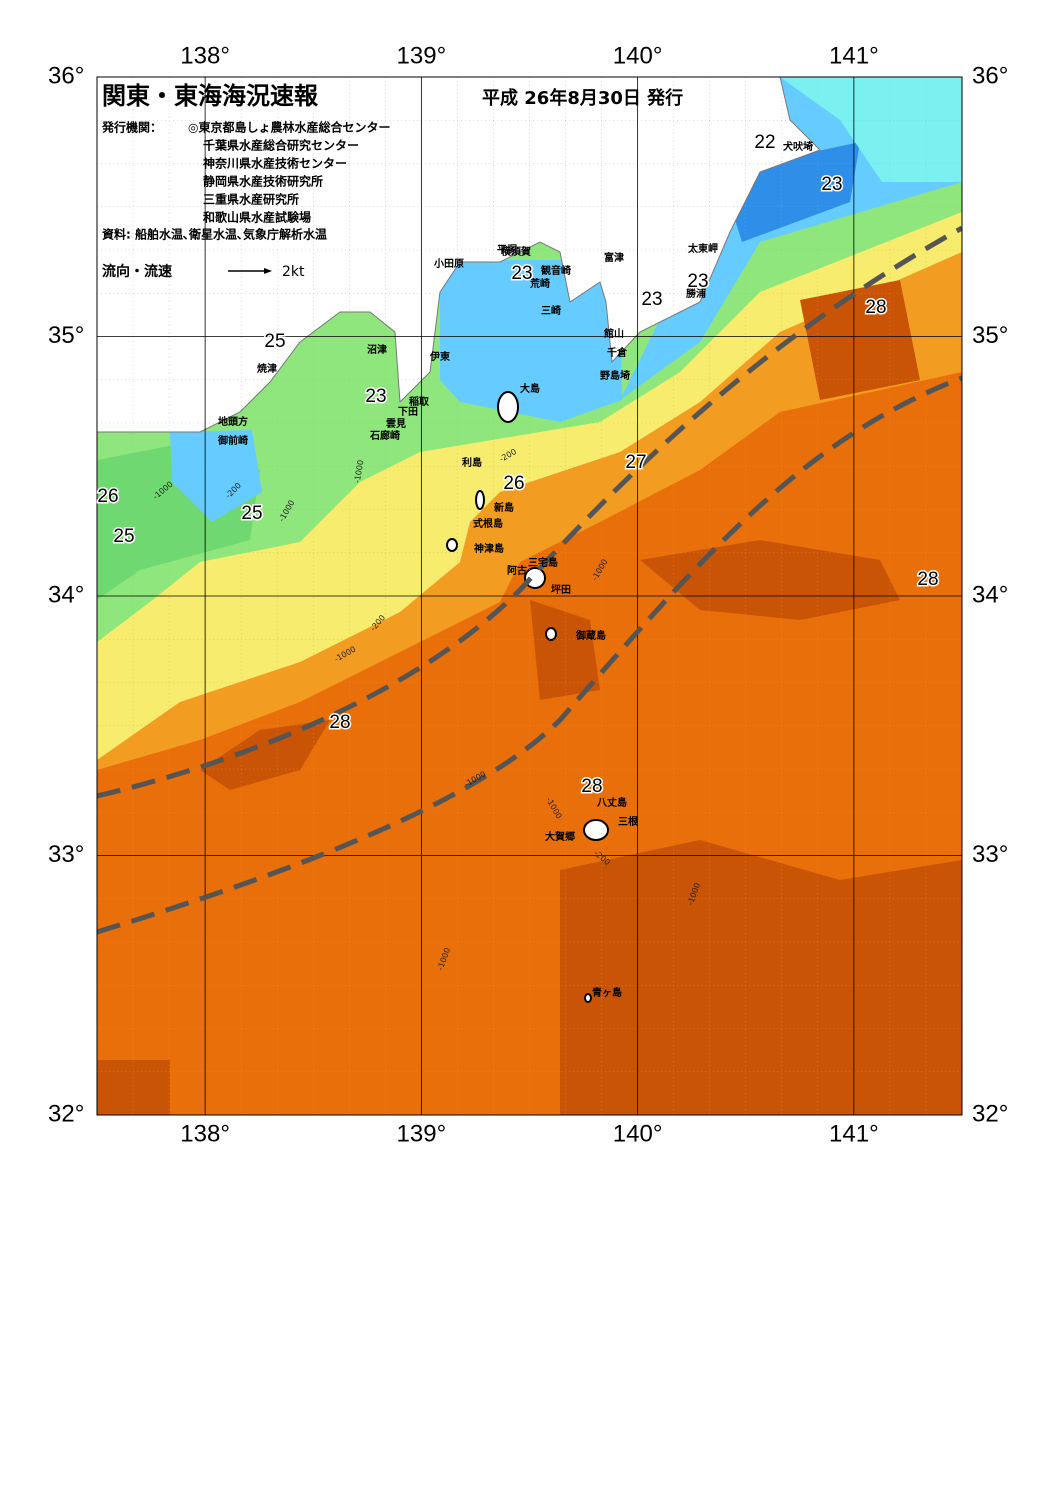 The image size is (1064, 1507). What do you see at coordinates (613, 333) in the screenshot?
I see `place-name: 館山` at bounding box center [613, 333].